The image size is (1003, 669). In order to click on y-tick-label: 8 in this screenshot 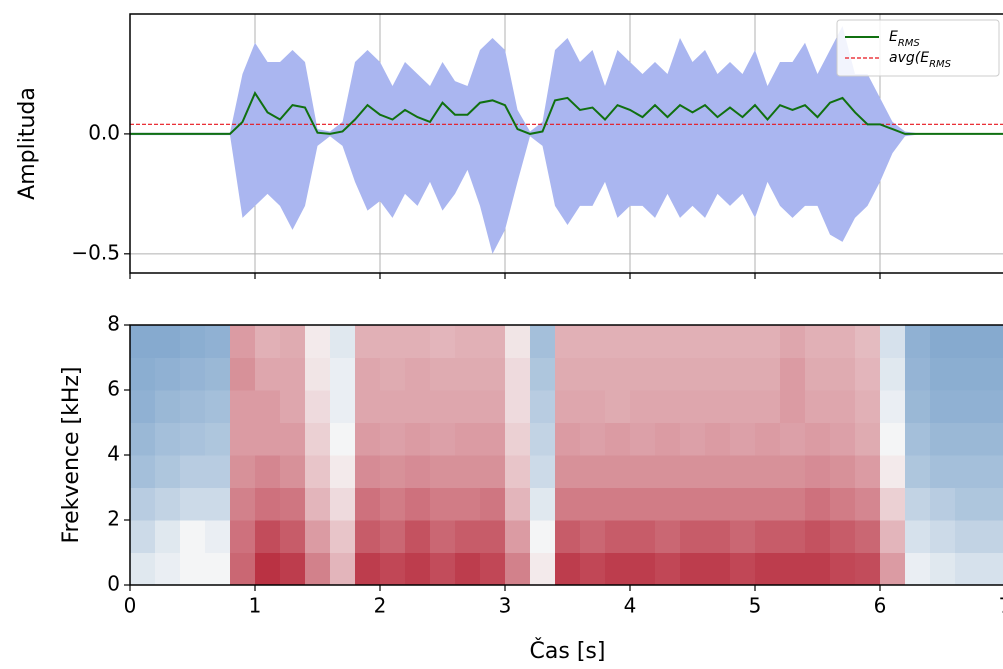, I will do `click(113, 324)`.